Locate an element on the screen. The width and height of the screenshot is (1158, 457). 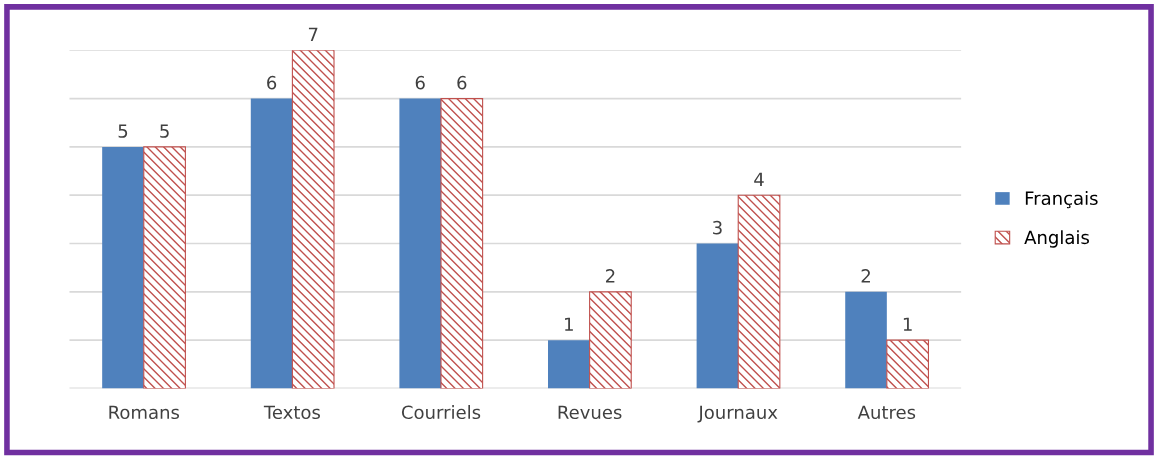
x-tick-label: Courriels is located at coordinates (441, 412).